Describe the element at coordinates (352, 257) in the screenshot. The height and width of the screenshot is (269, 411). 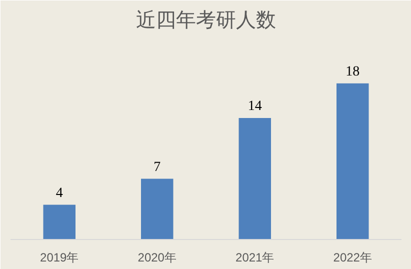
I see `x-tick-label: 2022年` at that location.